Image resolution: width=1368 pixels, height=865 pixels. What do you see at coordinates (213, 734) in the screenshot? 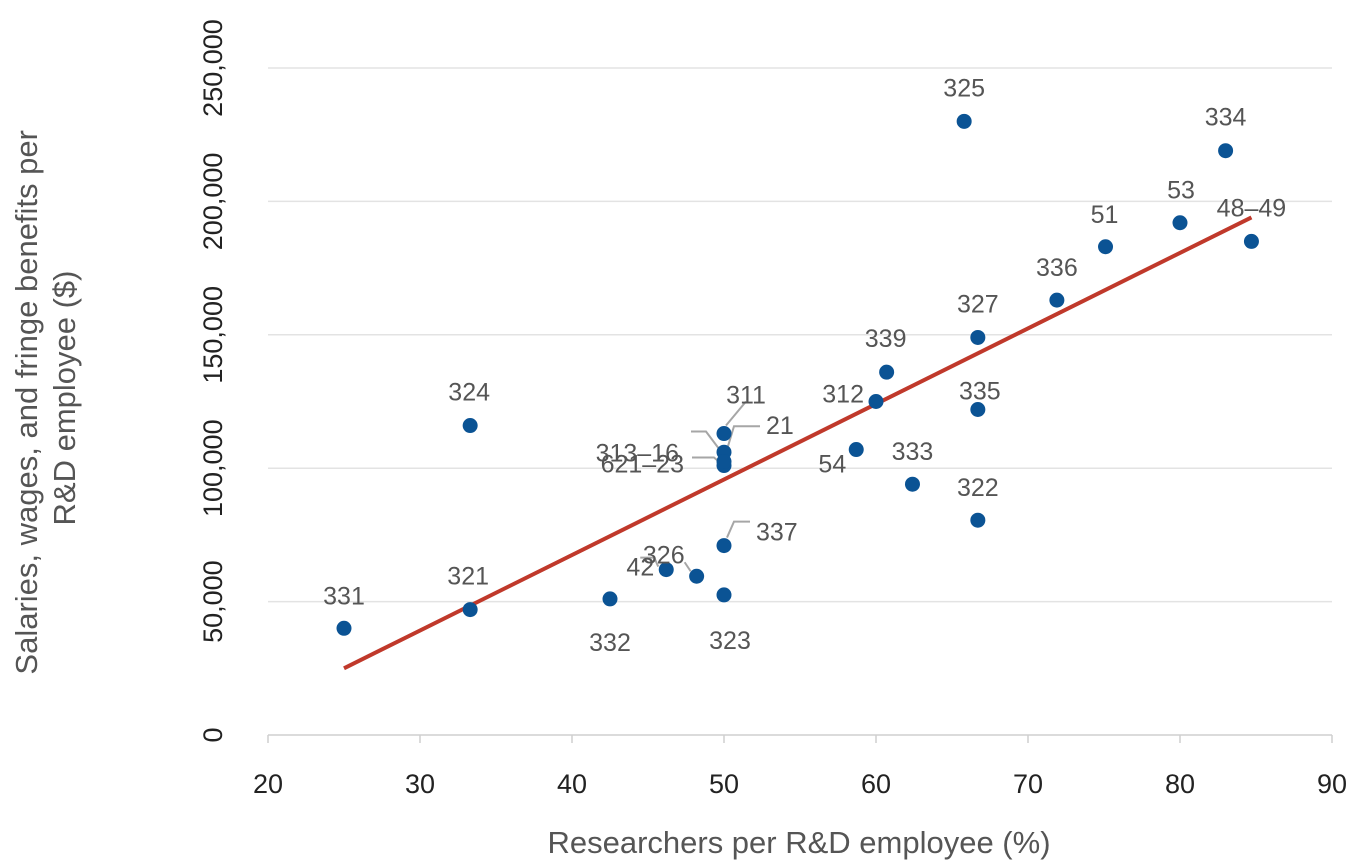
I see `y-tick-label: 0` at bounding box center [213, 734].